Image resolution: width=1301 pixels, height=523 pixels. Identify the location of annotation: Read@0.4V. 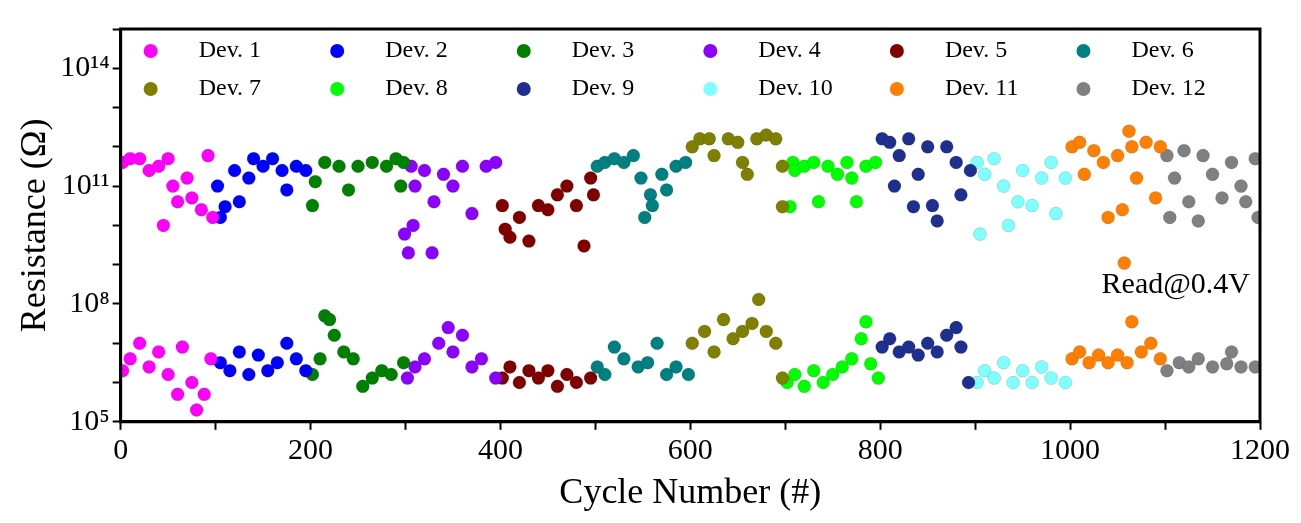
(1176, 283).